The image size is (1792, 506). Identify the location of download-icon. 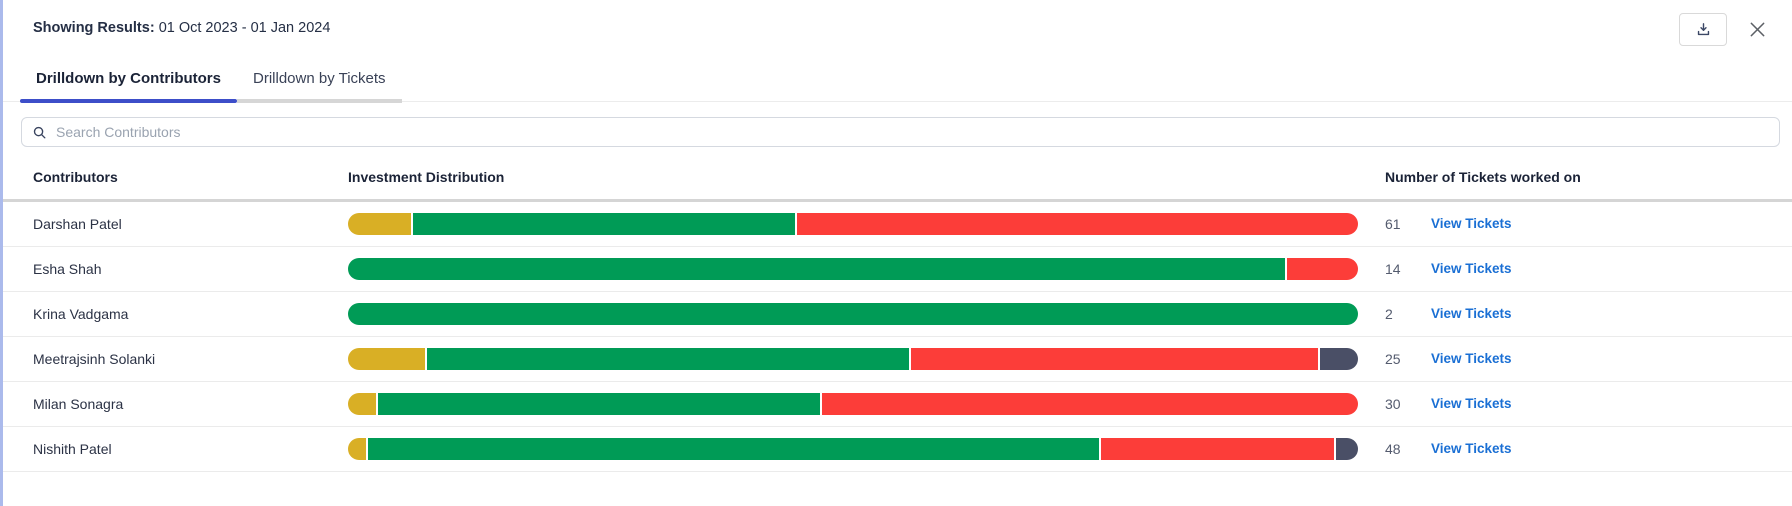
(1703, 29).